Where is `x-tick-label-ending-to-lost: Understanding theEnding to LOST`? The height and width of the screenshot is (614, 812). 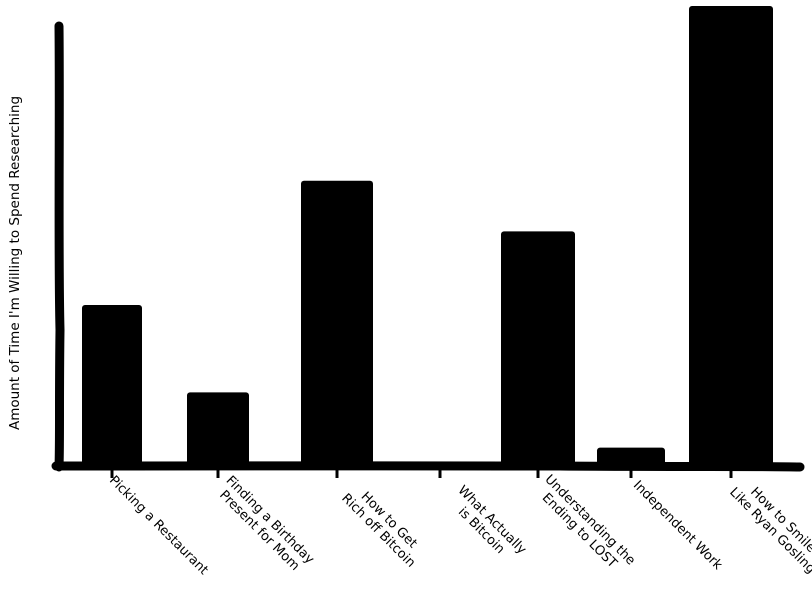 x-tick-label-ending-to-lost: Understanding theEnding to LOST is located at coordinates (584, 525).